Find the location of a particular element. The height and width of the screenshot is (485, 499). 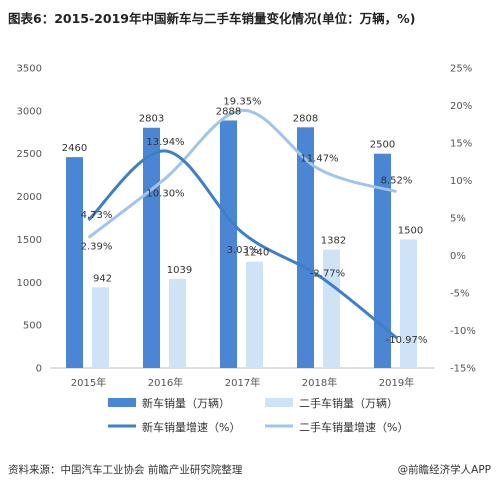

legend-label-used-car: 二手车销量（万辆） is located at coordinates (348, 403).